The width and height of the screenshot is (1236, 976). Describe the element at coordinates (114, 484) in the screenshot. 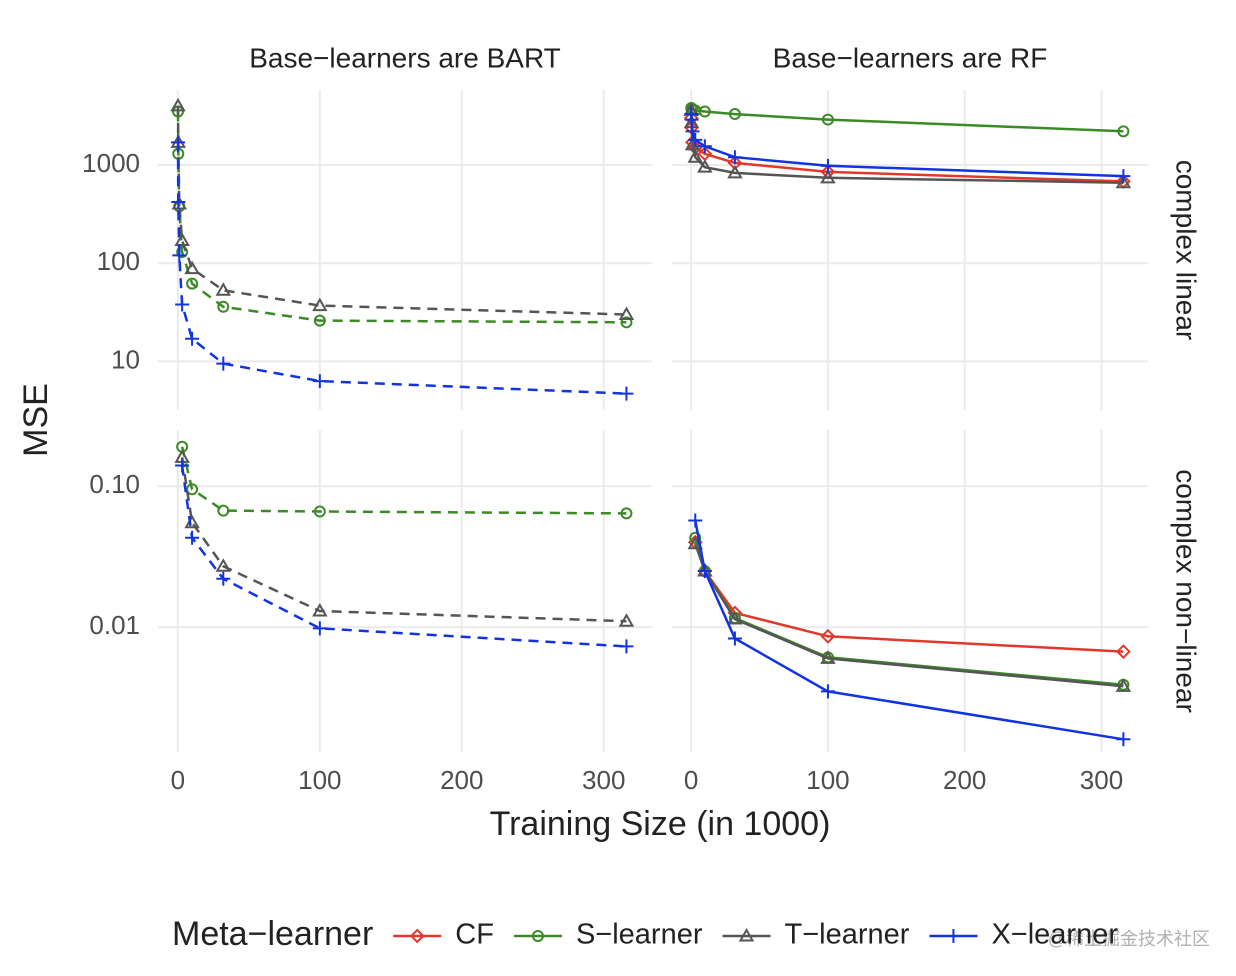

I see `y-tick-label: 0.10` at that location.